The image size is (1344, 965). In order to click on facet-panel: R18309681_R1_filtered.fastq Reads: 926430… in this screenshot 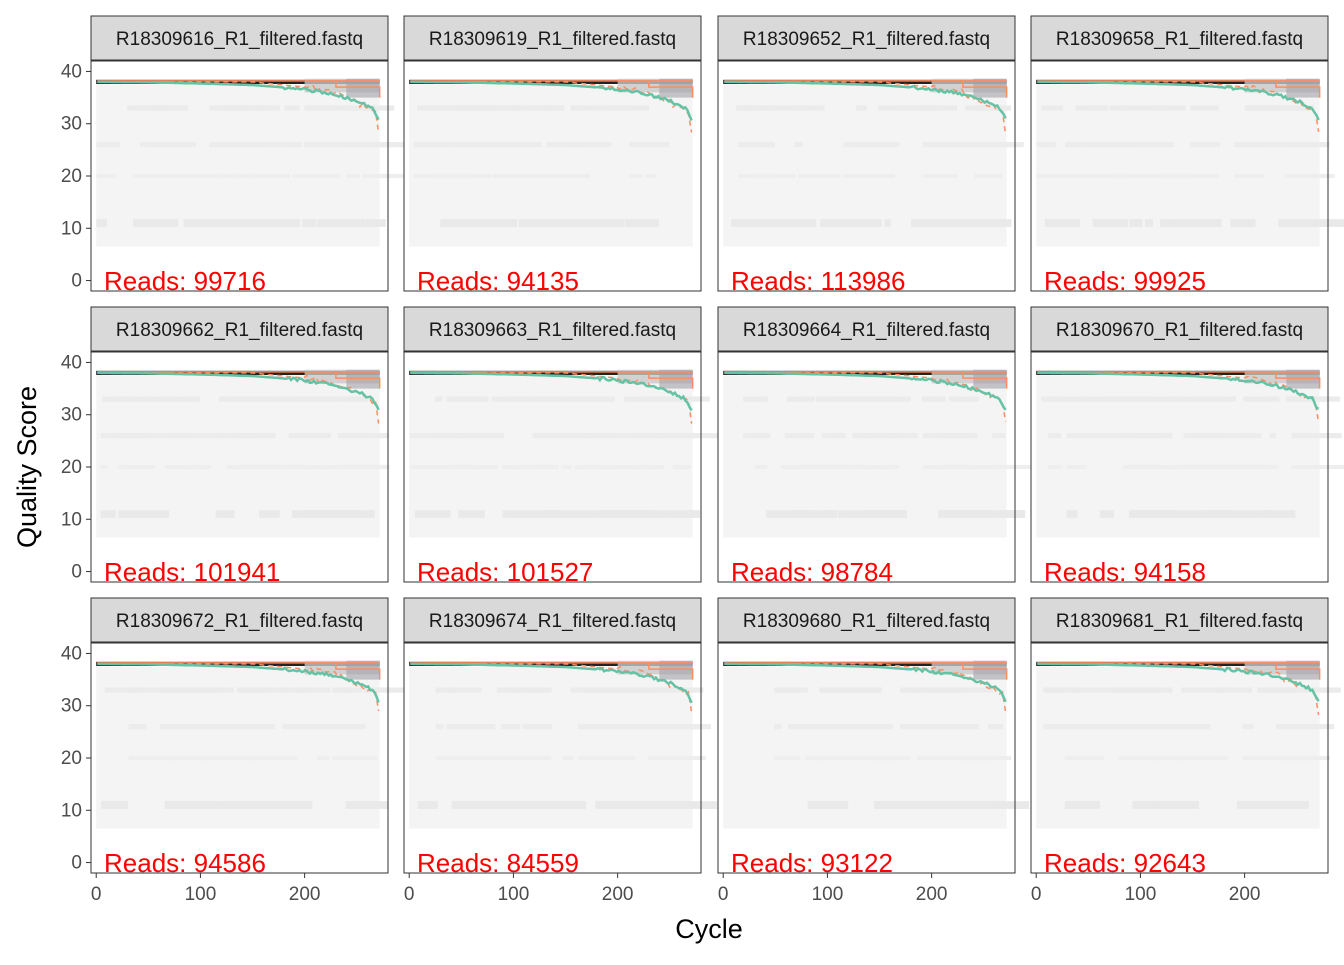, I will do `click(1185, 751)`.